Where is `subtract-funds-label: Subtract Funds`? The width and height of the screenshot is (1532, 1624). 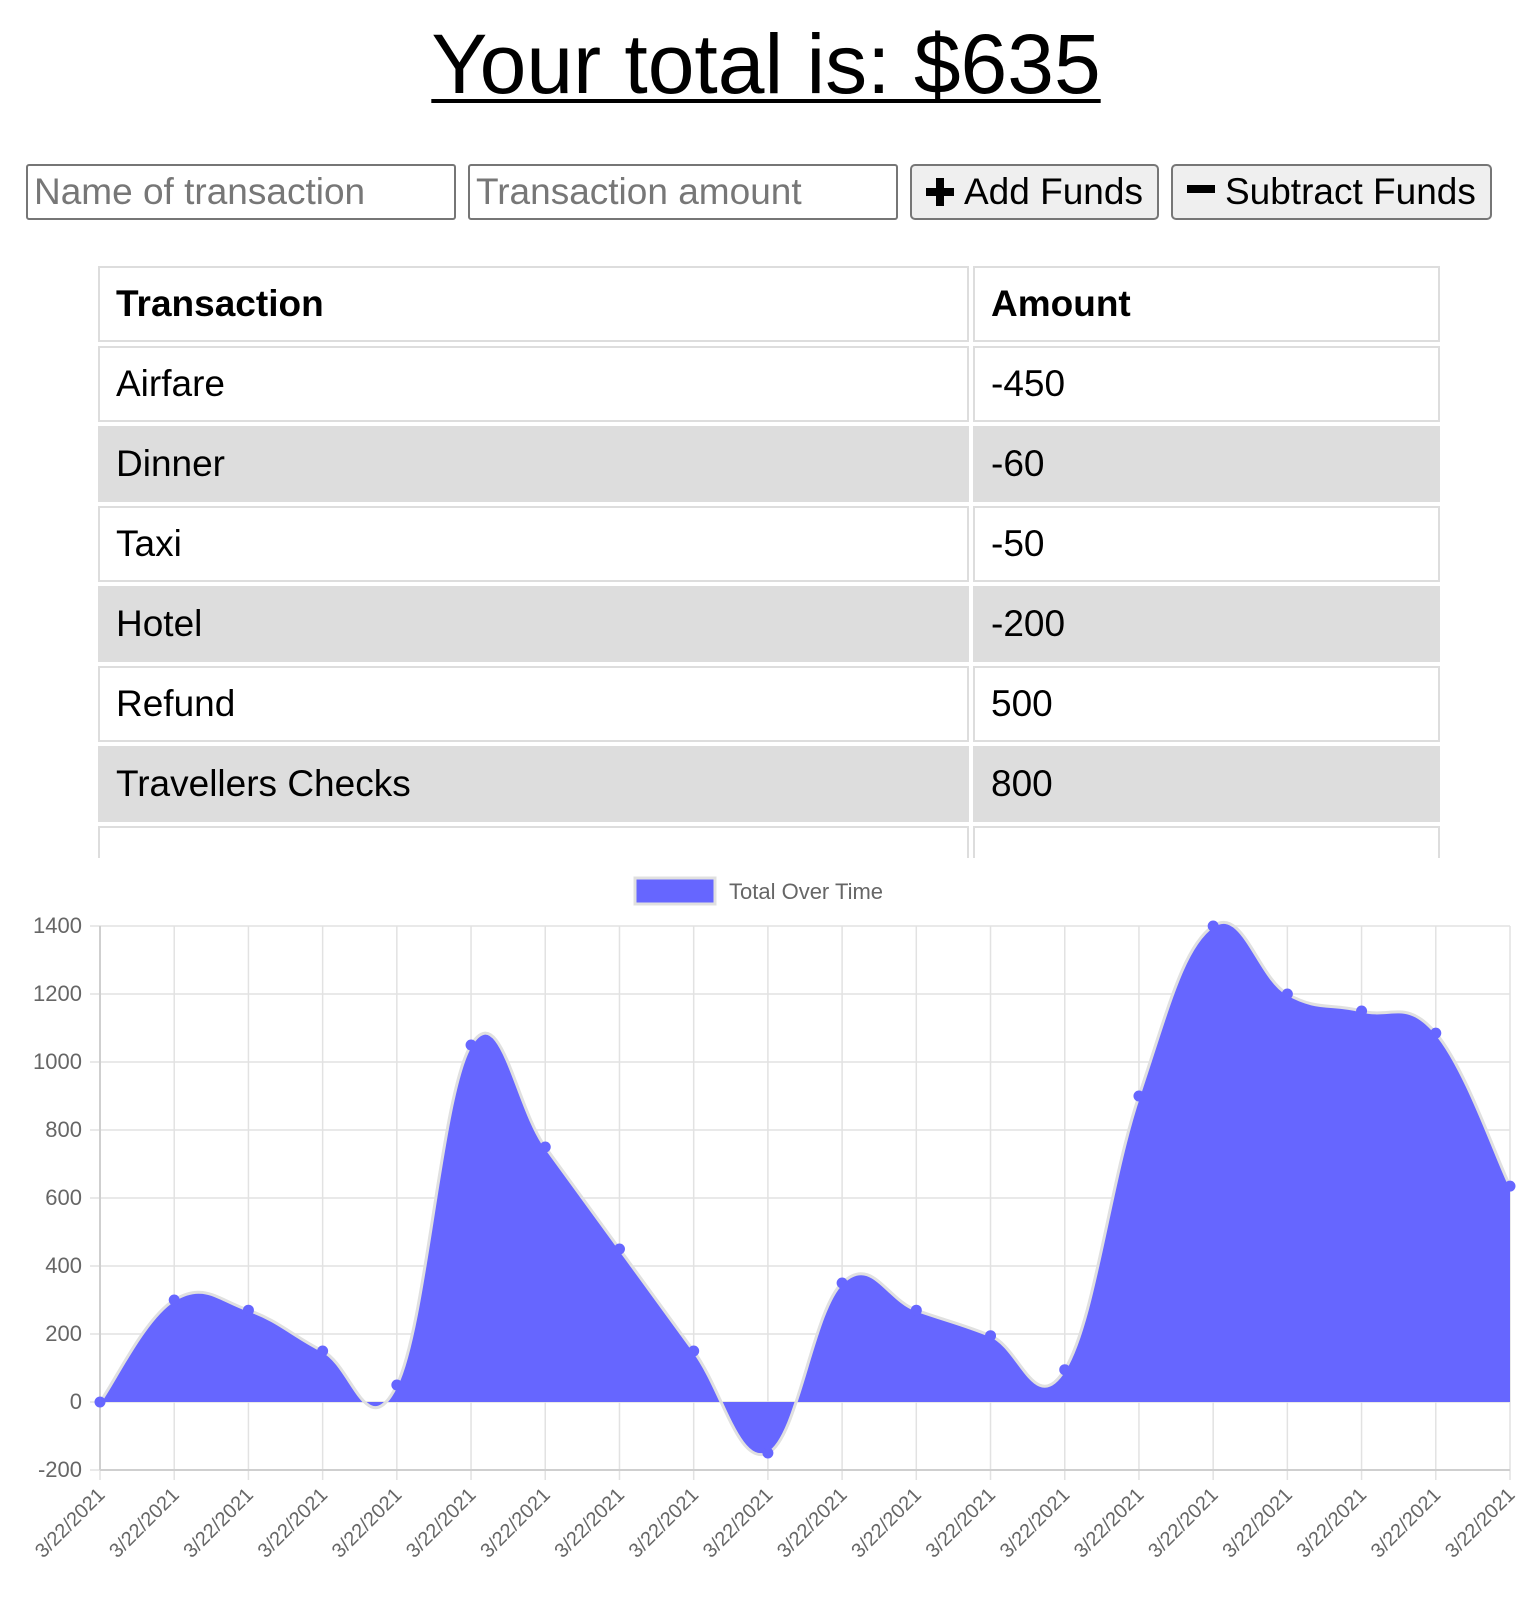 subtract-funds-label: Subtract Funds is located at coordinates (1350, 191).